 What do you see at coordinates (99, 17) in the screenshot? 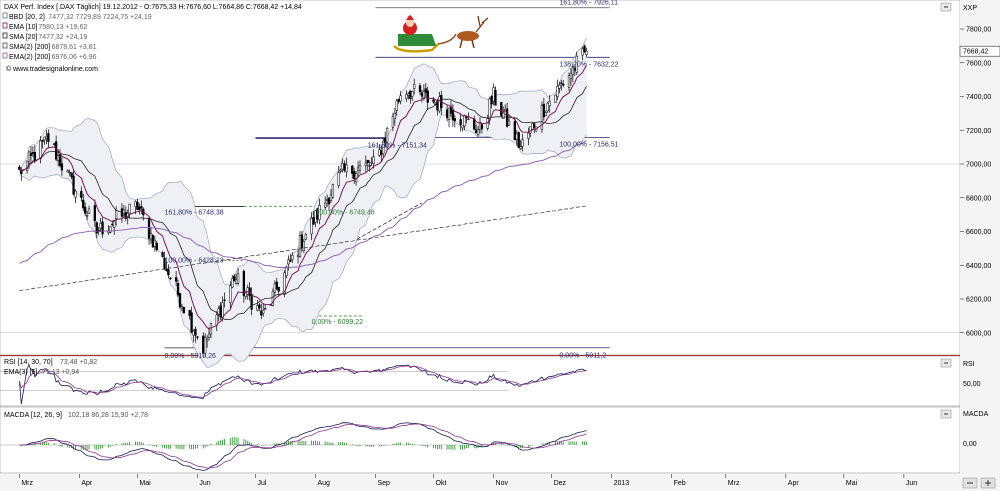
I see `indicator-values: 7477,32 7729,89 7224,75 +24,19` at bounding box center [99, 17].